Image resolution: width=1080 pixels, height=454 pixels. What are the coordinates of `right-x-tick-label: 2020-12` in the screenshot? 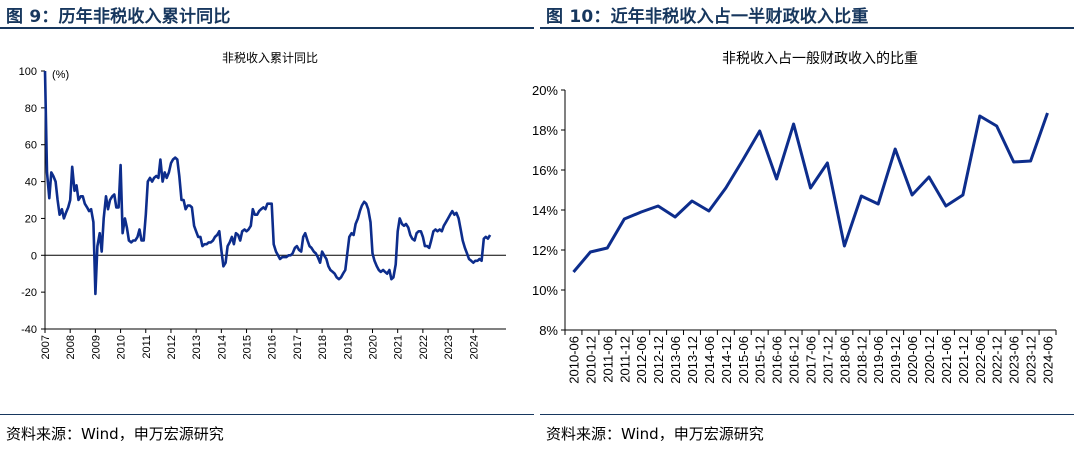 It's located at (929, 360).